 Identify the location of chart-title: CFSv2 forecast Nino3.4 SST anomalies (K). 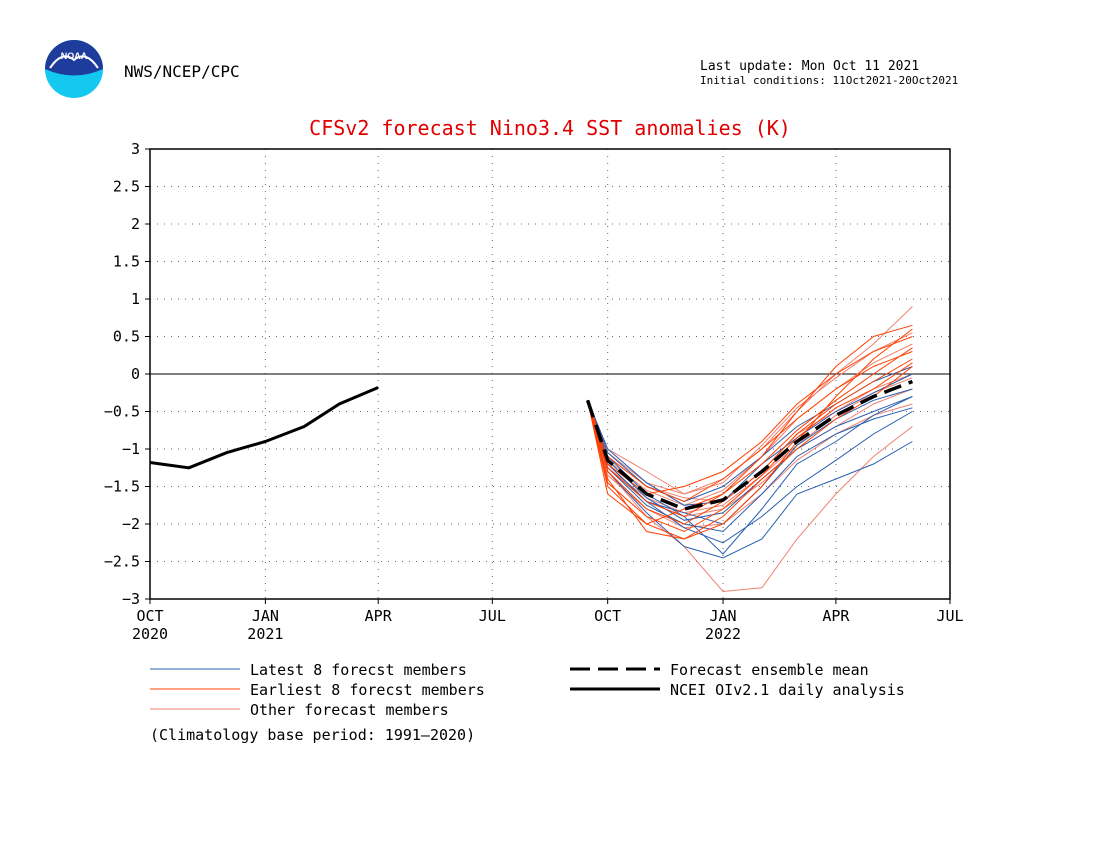
(550, 128).